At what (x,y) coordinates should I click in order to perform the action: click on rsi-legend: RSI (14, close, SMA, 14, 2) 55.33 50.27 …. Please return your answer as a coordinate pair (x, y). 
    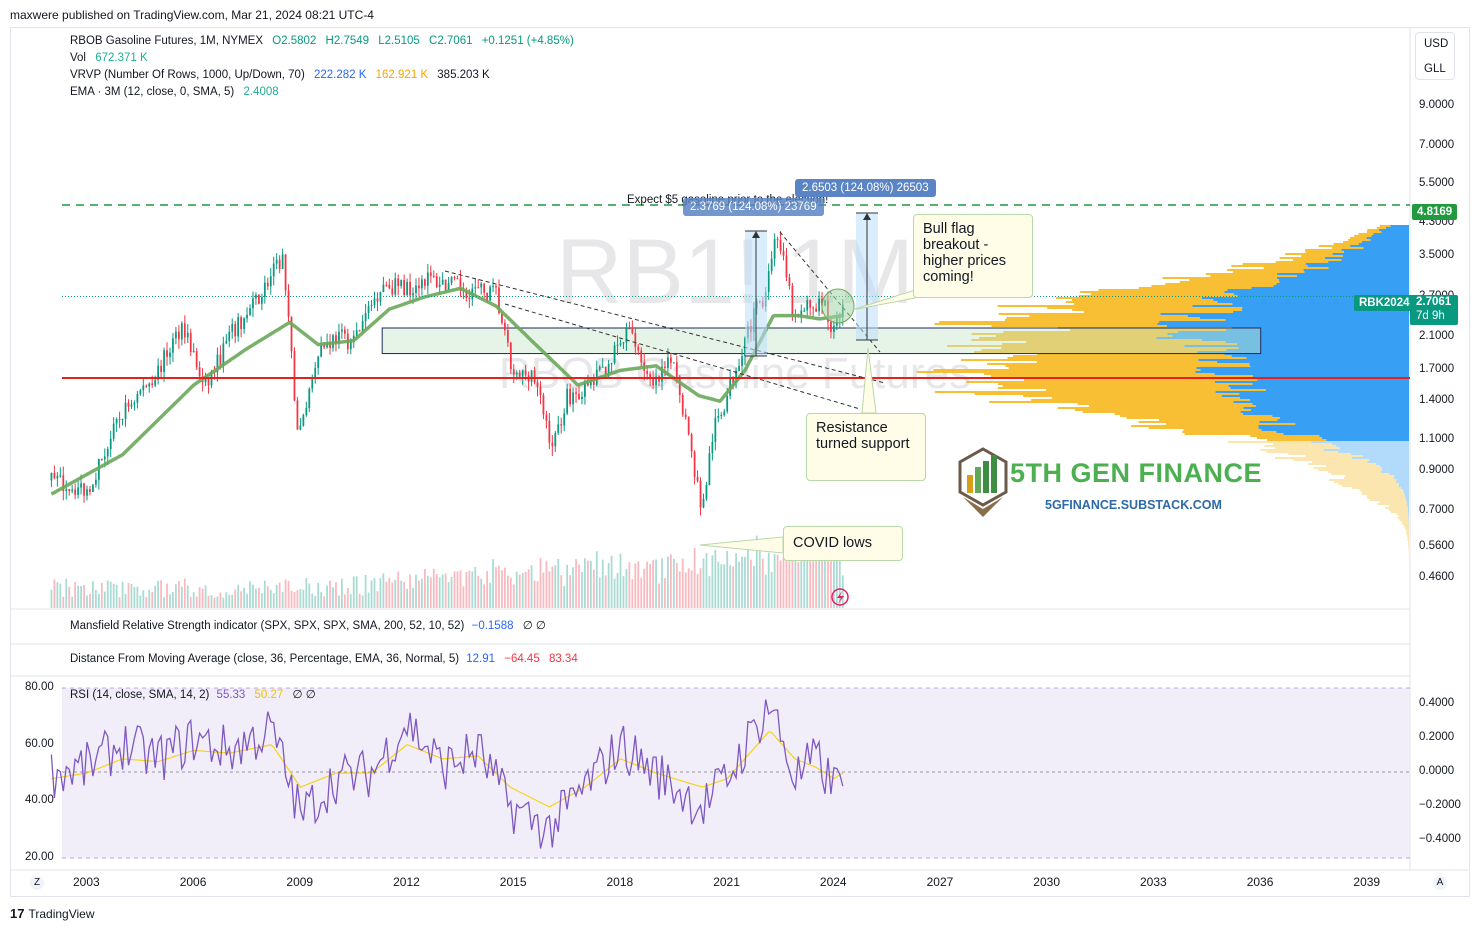
    Looking at the image, I should click on (193, 694).